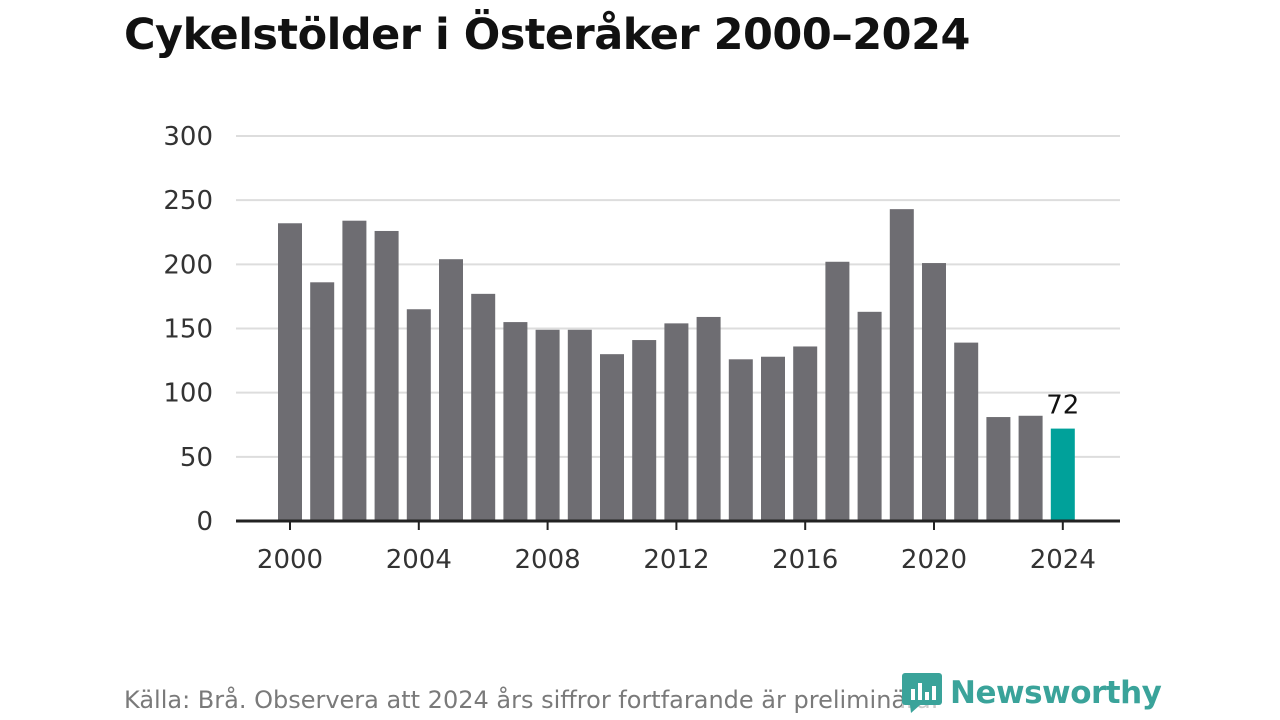  I want to click on x-tick-label: 2004, so click(419, 560).